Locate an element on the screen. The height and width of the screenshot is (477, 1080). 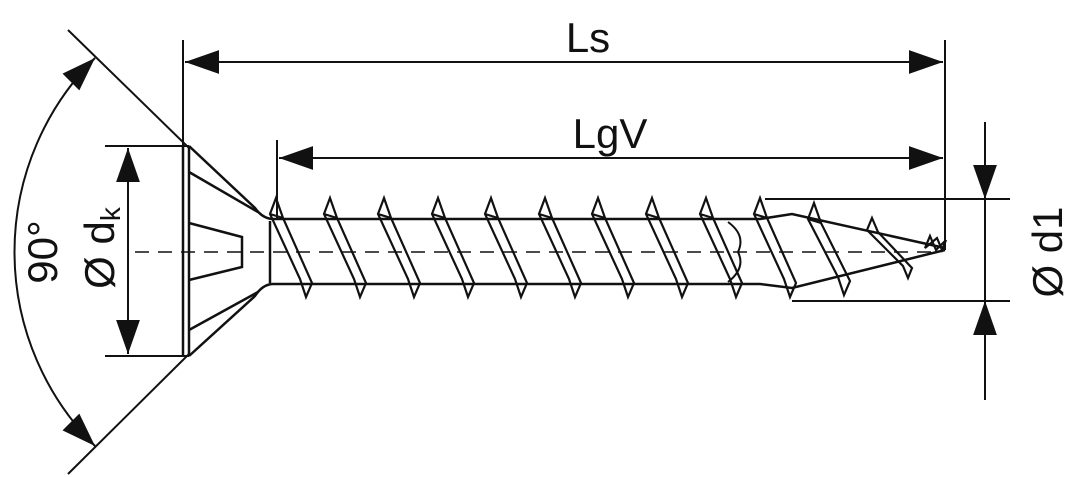
d1-label: Ø d1 is located at coordinates (1047, 251).